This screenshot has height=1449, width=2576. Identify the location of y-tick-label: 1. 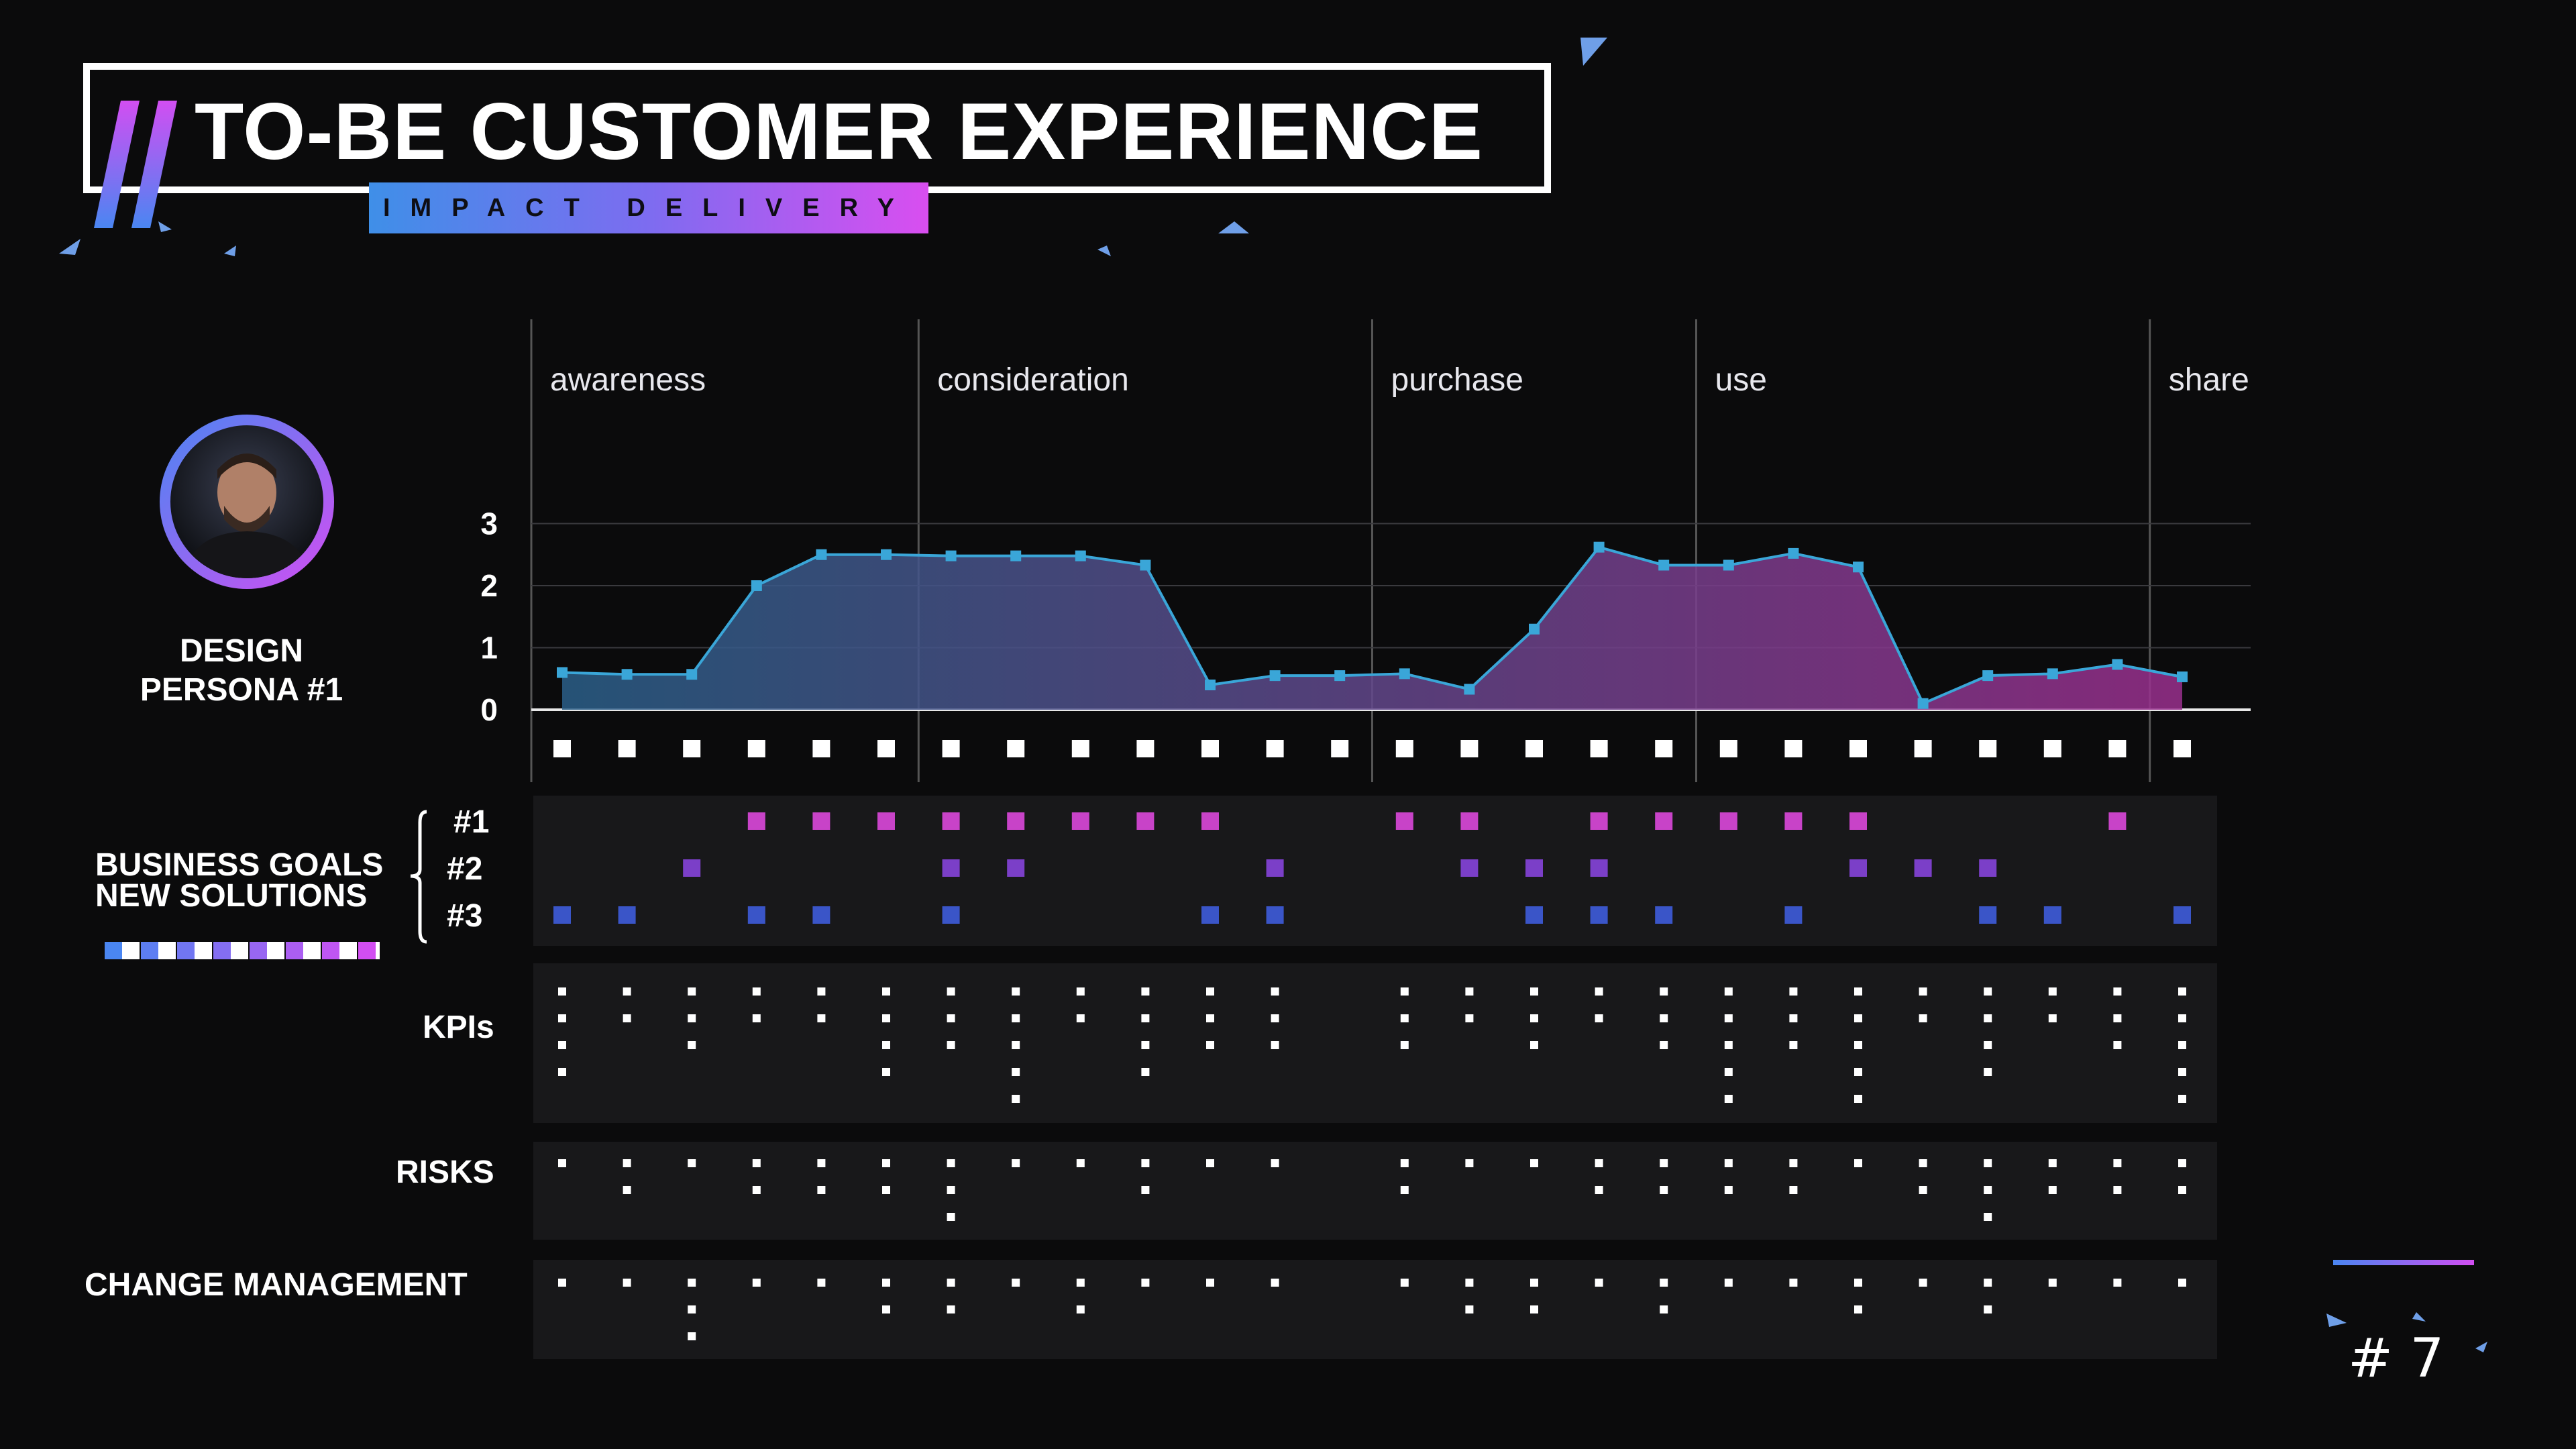
(489, 648).